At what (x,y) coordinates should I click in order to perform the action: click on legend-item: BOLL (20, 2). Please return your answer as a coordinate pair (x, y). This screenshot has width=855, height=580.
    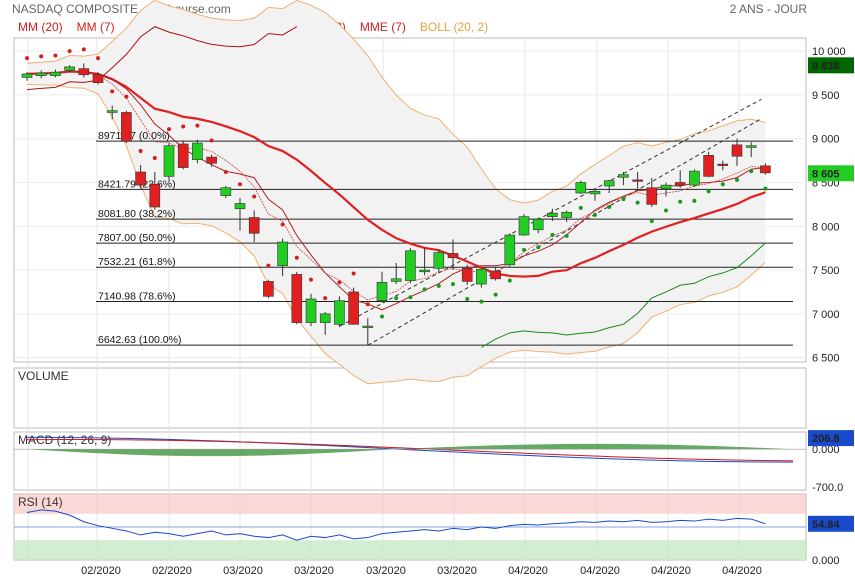
    Looking at the image, I should click on (454, 27).